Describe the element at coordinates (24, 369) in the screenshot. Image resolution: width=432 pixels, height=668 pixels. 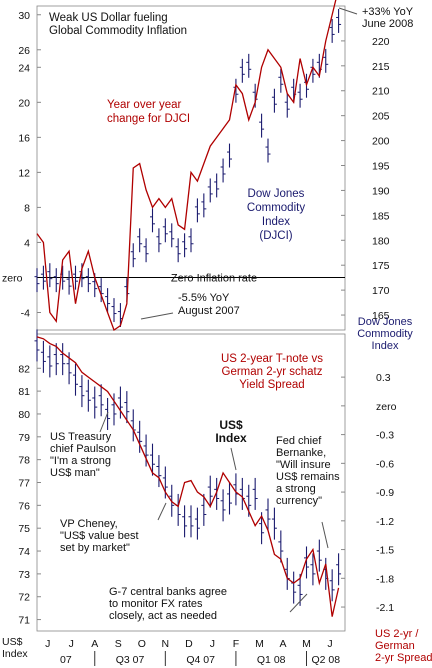
I see `bottom-left-tick-label: 82` at that location.